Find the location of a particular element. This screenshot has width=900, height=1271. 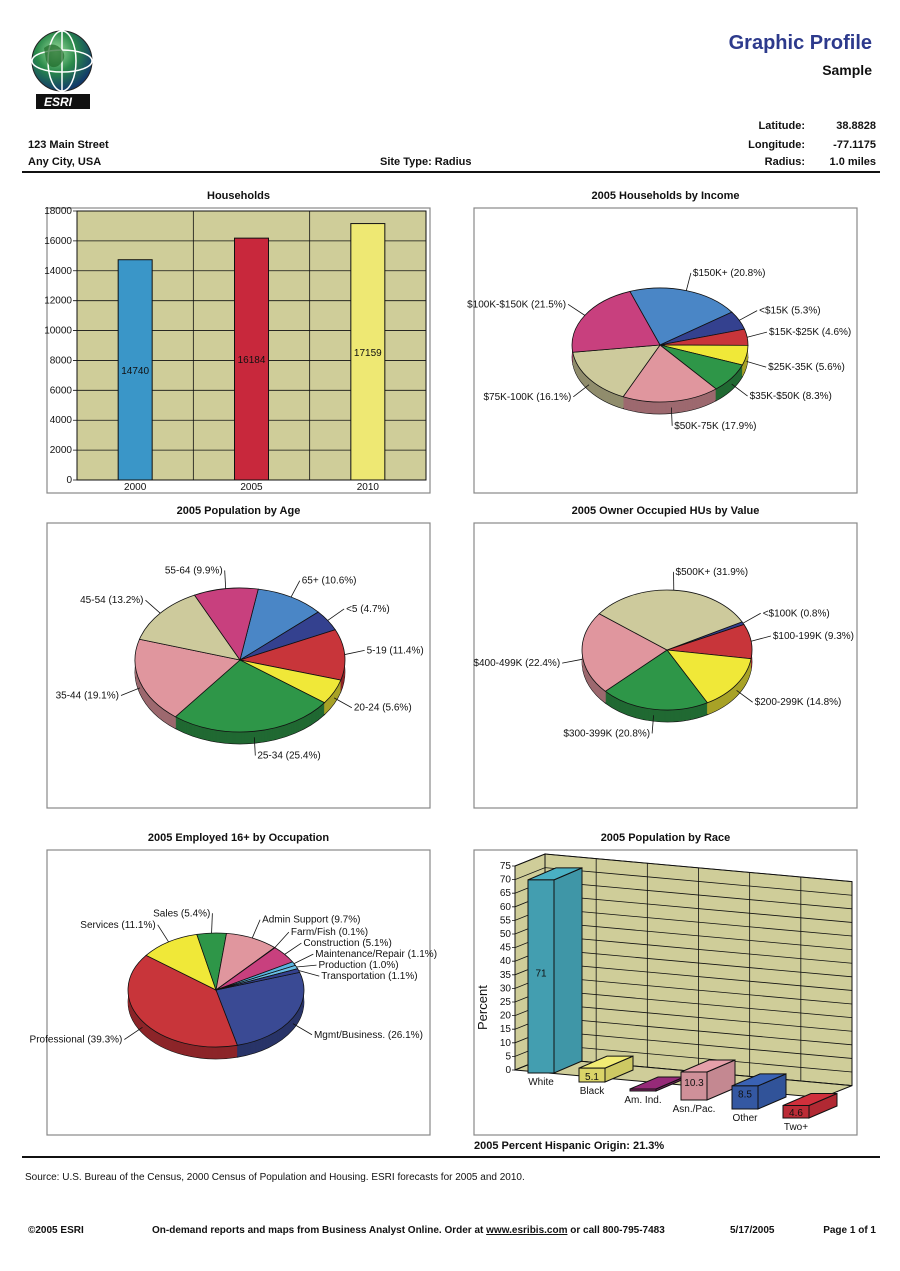

households-ytick: 18000 is located at coordinates (58, 211).